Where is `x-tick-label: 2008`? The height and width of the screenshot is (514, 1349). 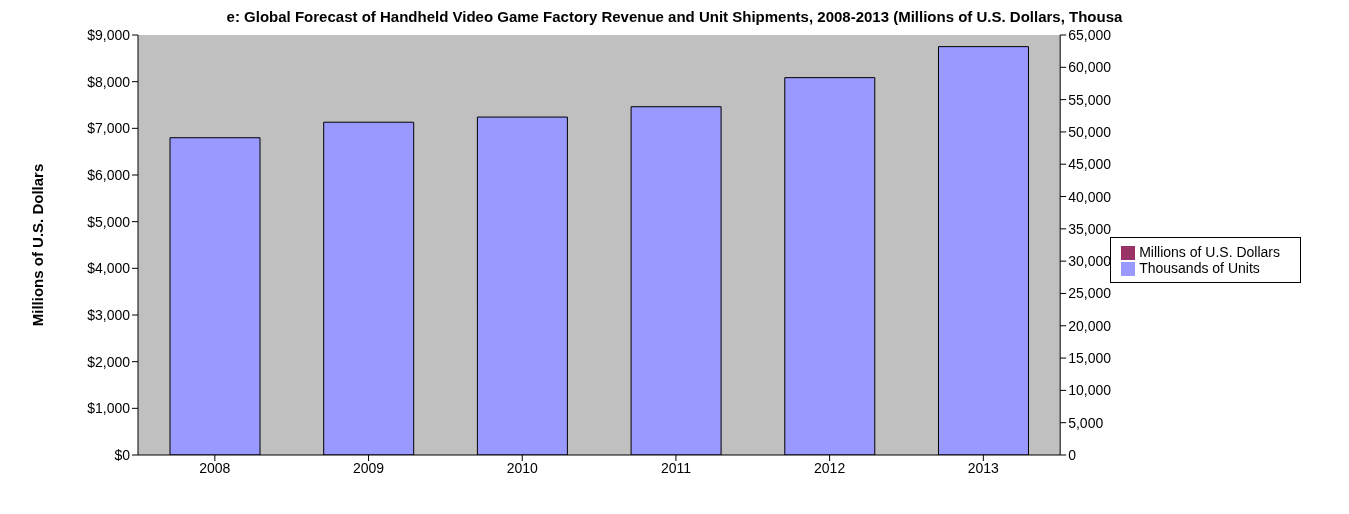 x-tick-label: 2008 is located at coordinates (215, 467).